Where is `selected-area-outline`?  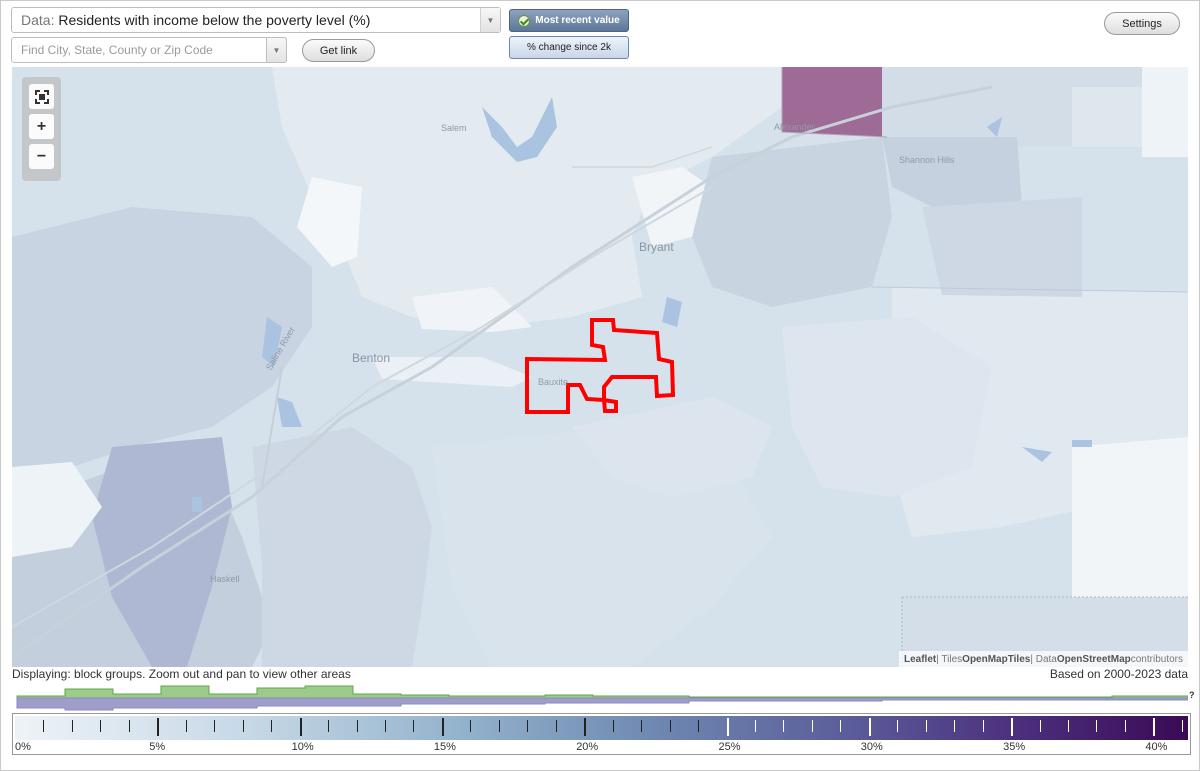
selected-area-outline is located at coordinates (600, 366).